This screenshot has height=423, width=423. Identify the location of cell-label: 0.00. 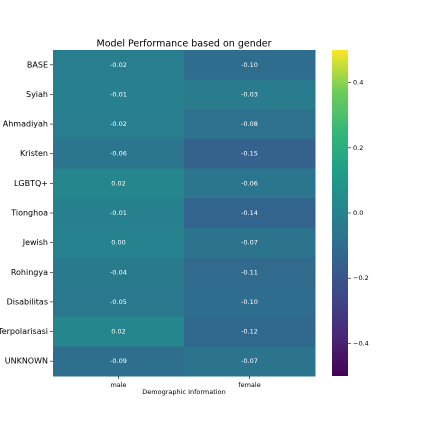
(118, 243).